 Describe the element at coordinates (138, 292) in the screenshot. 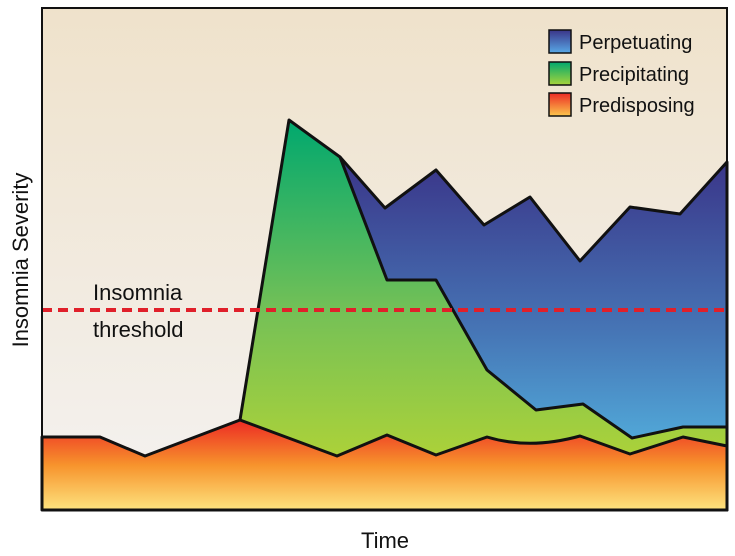

I see `threshold-label: Insomnia` at that location.